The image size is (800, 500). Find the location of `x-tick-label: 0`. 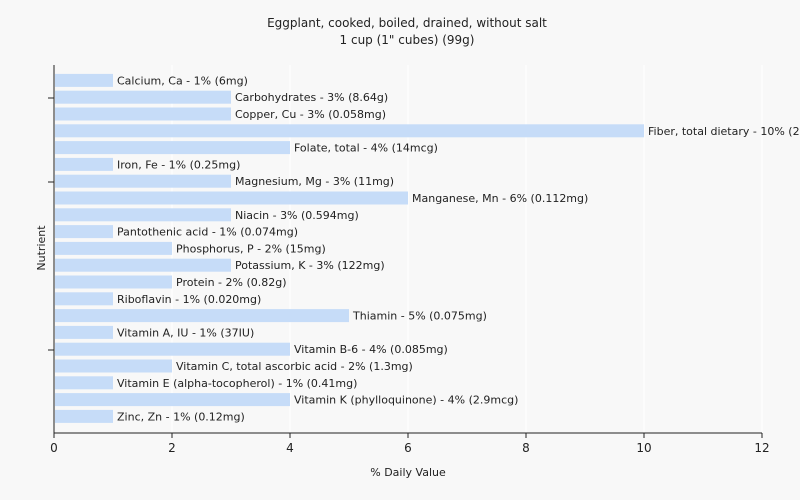

x-tick-label: 0 is located at coordinates (54, 448).